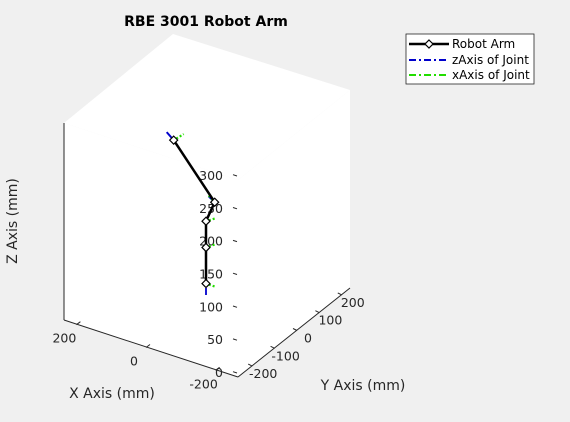 This screenshot has width=570, height=422. What do you see at coordinates (483, 44) in the screenshot?
I see `legend-label-robot-arm: Robot Arm` at bounding box center [483, 44].